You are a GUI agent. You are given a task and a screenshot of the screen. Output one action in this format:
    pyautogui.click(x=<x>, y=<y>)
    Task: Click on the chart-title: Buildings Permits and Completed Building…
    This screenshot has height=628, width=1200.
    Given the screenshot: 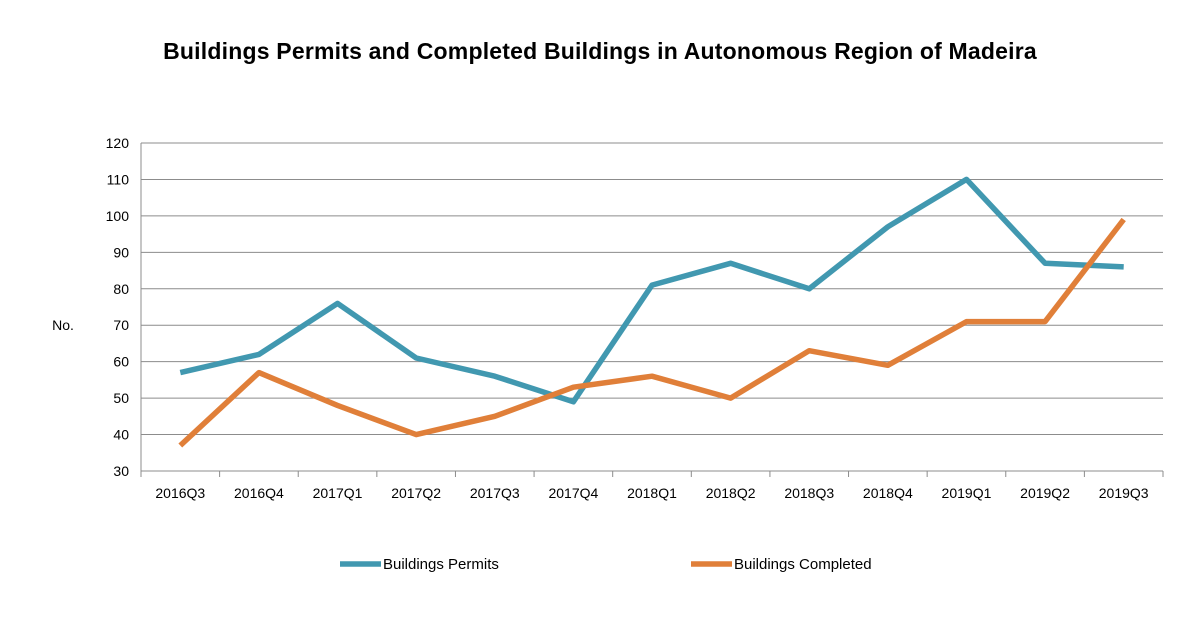 What is the action you would take?
    pyautogui.click(x=600, y=51)
    